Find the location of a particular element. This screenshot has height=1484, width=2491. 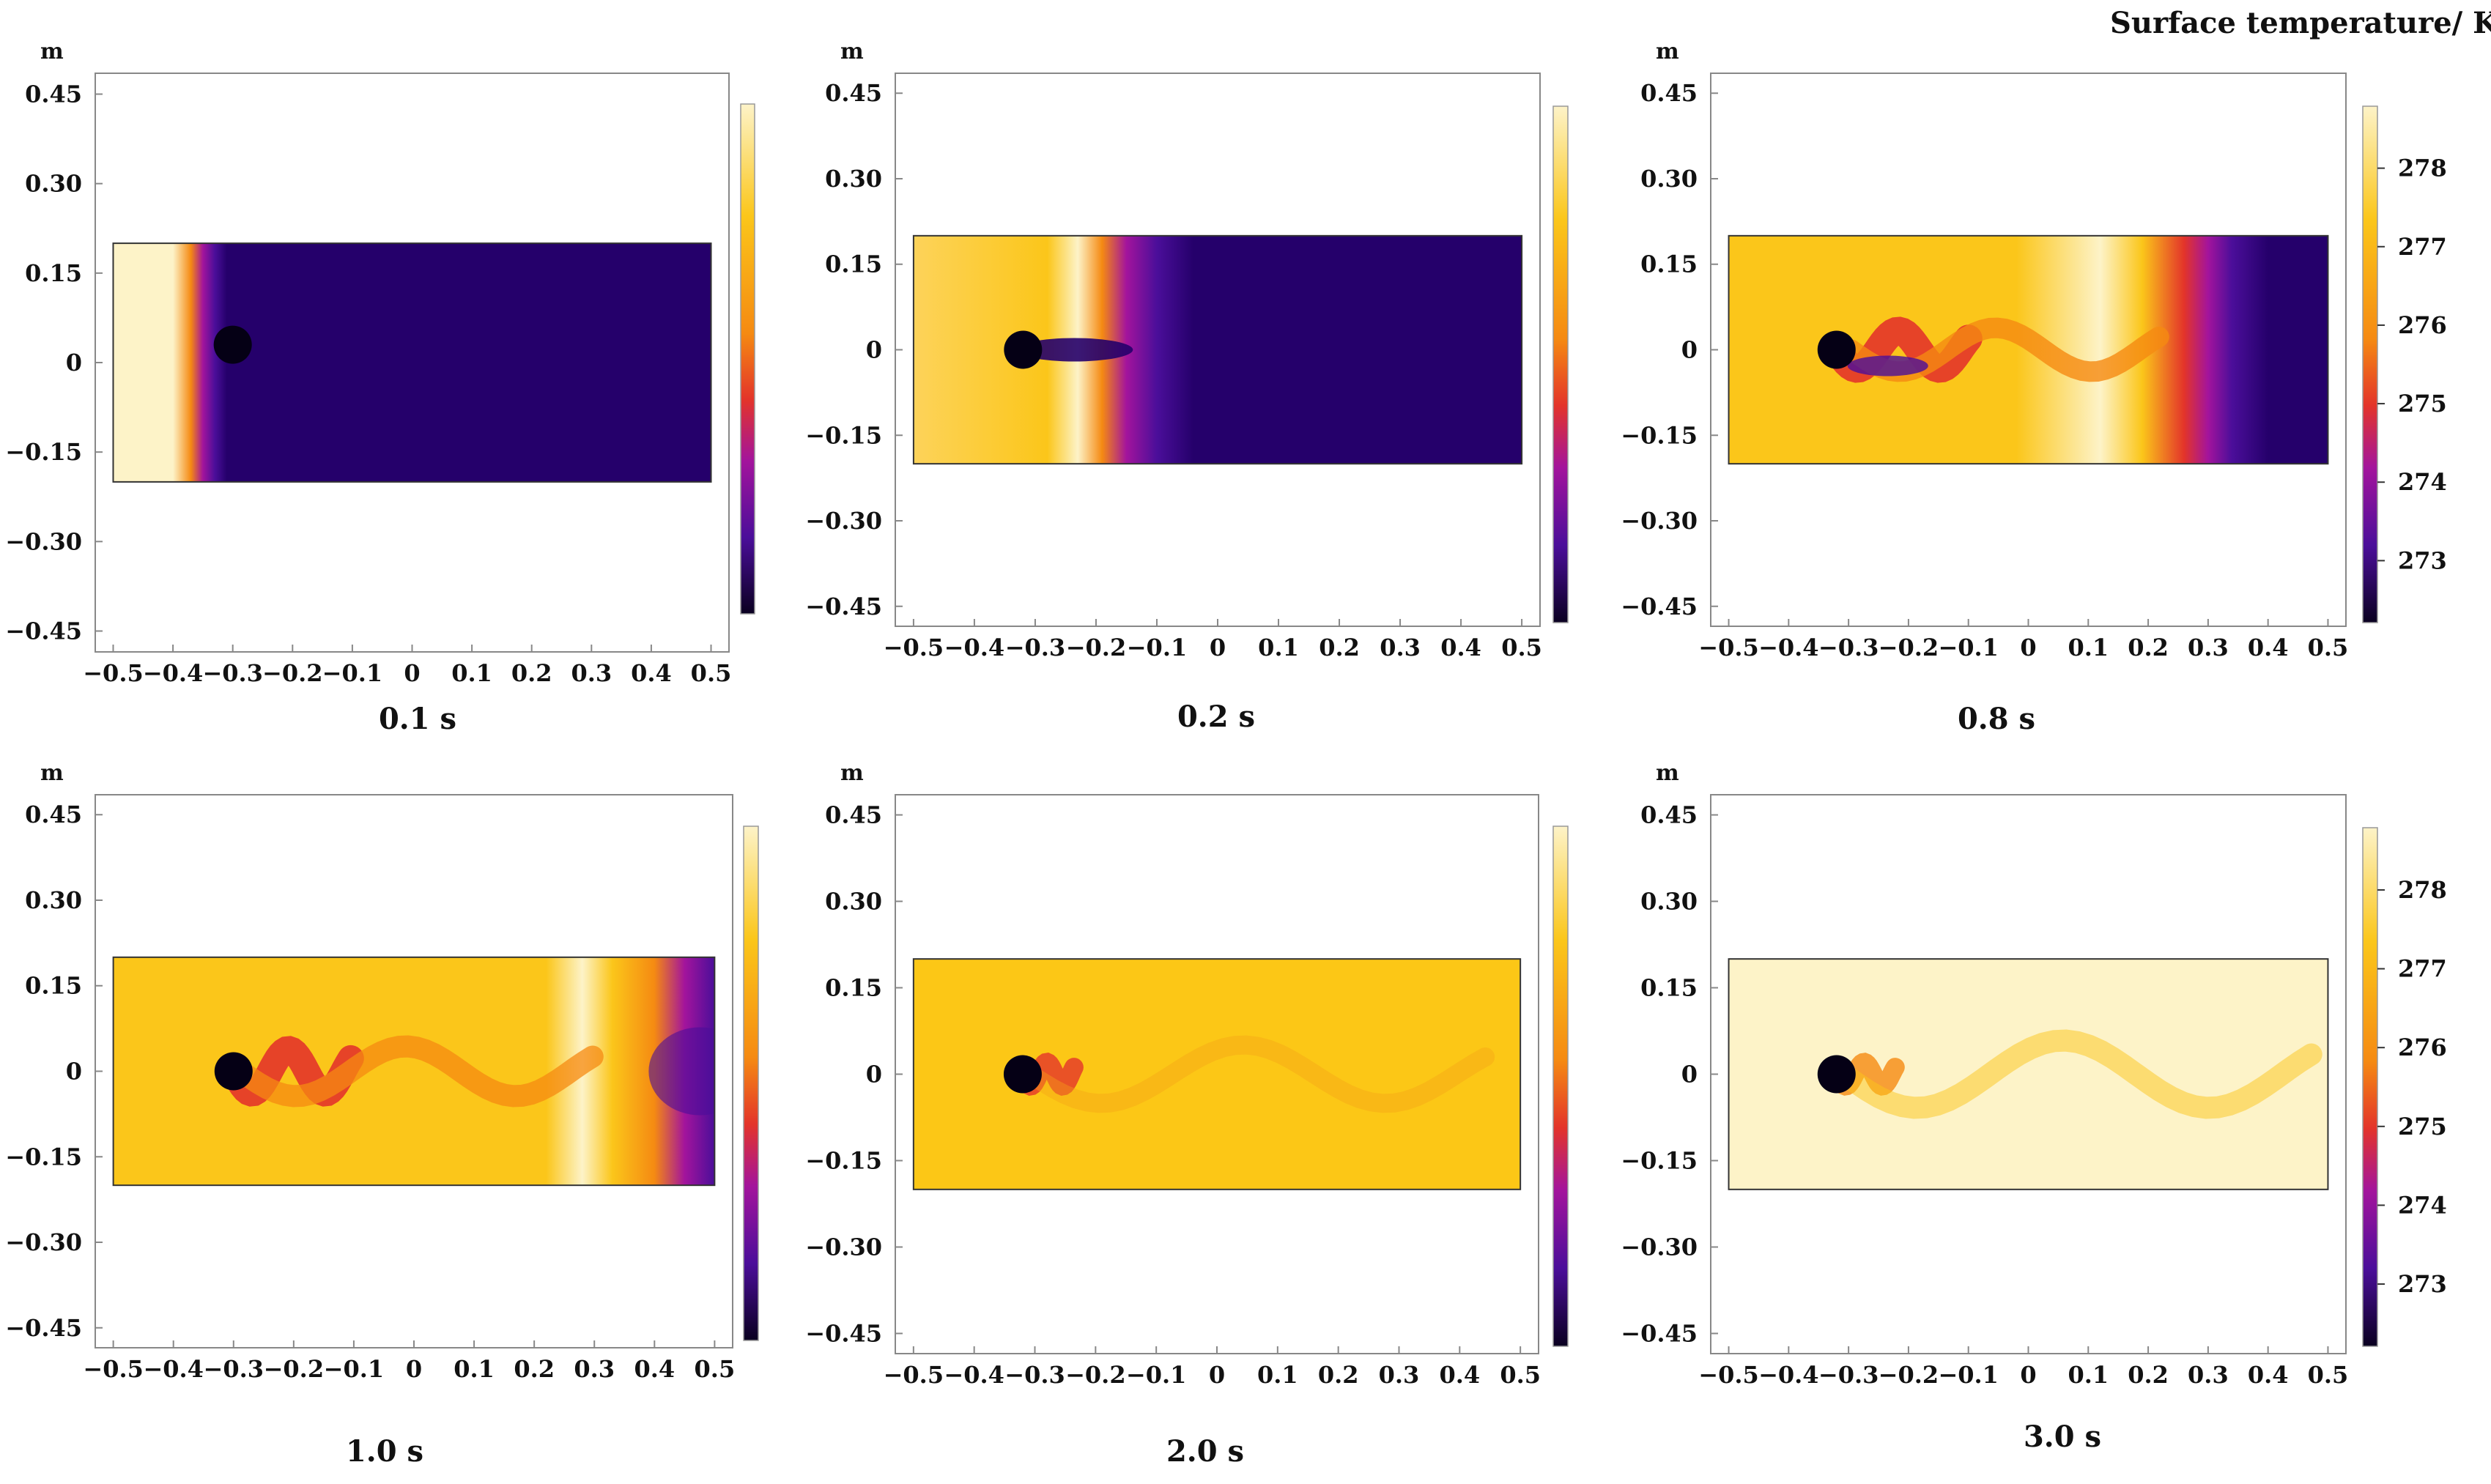

colorbar-tick-label: 277 is located at coordinates (2422, 969).